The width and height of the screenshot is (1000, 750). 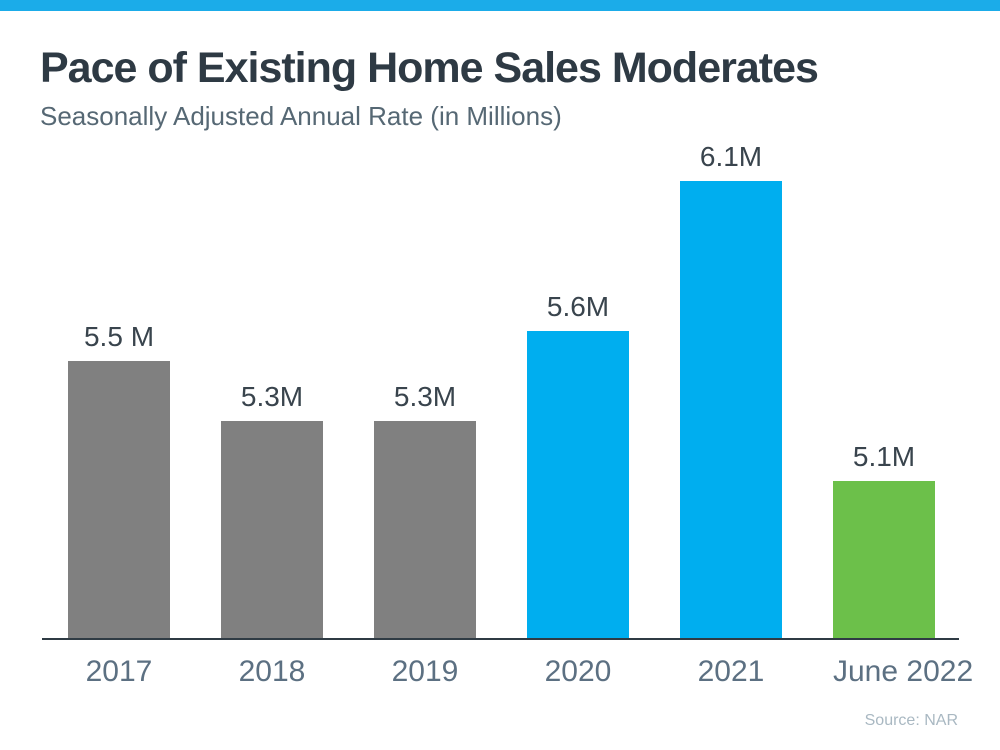 I want to click on x-axis-line, so click(x=500, y=639).